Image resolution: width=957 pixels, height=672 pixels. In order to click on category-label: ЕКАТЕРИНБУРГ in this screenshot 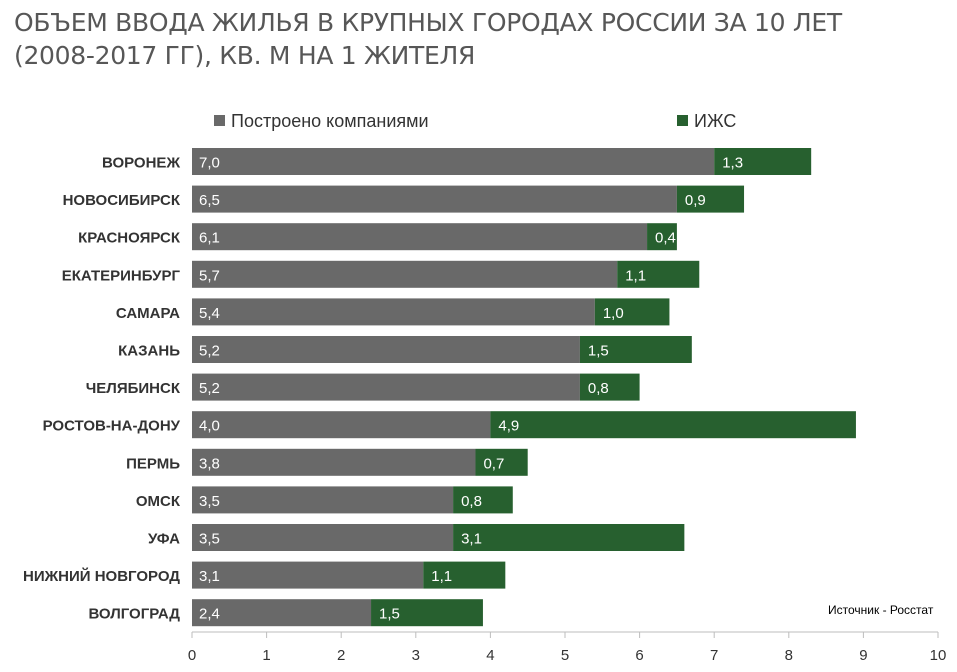, I will do `click(121, 275)`.